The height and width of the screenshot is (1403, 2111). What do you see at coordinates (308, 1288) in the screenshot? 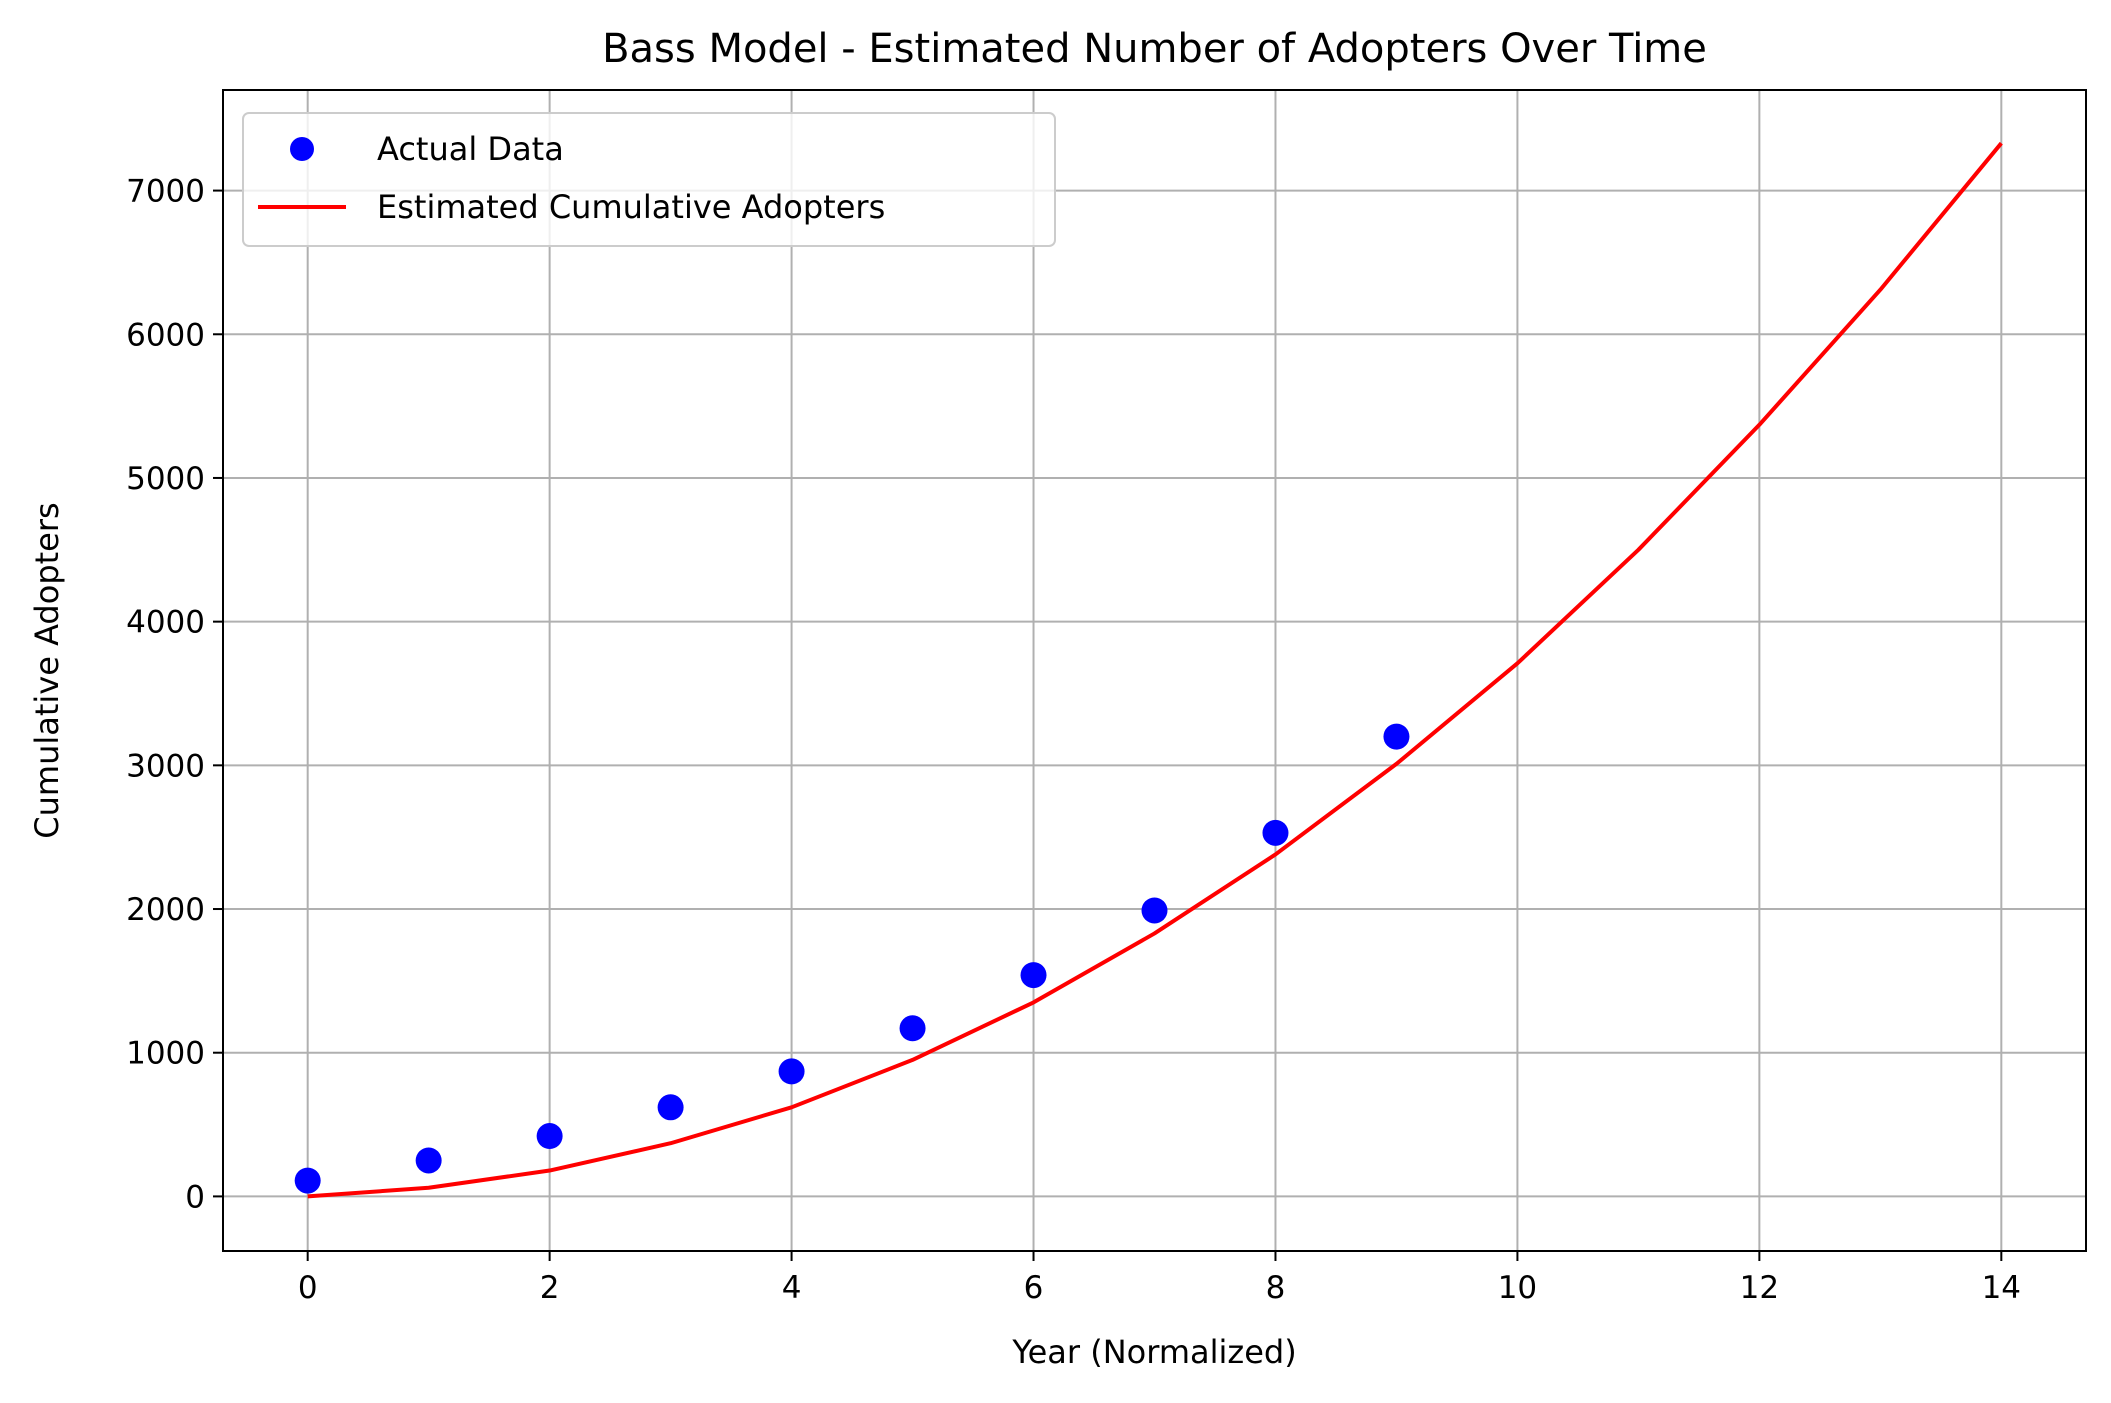
I see `x-tick-label: 0` at bounding box center [308, 1288].